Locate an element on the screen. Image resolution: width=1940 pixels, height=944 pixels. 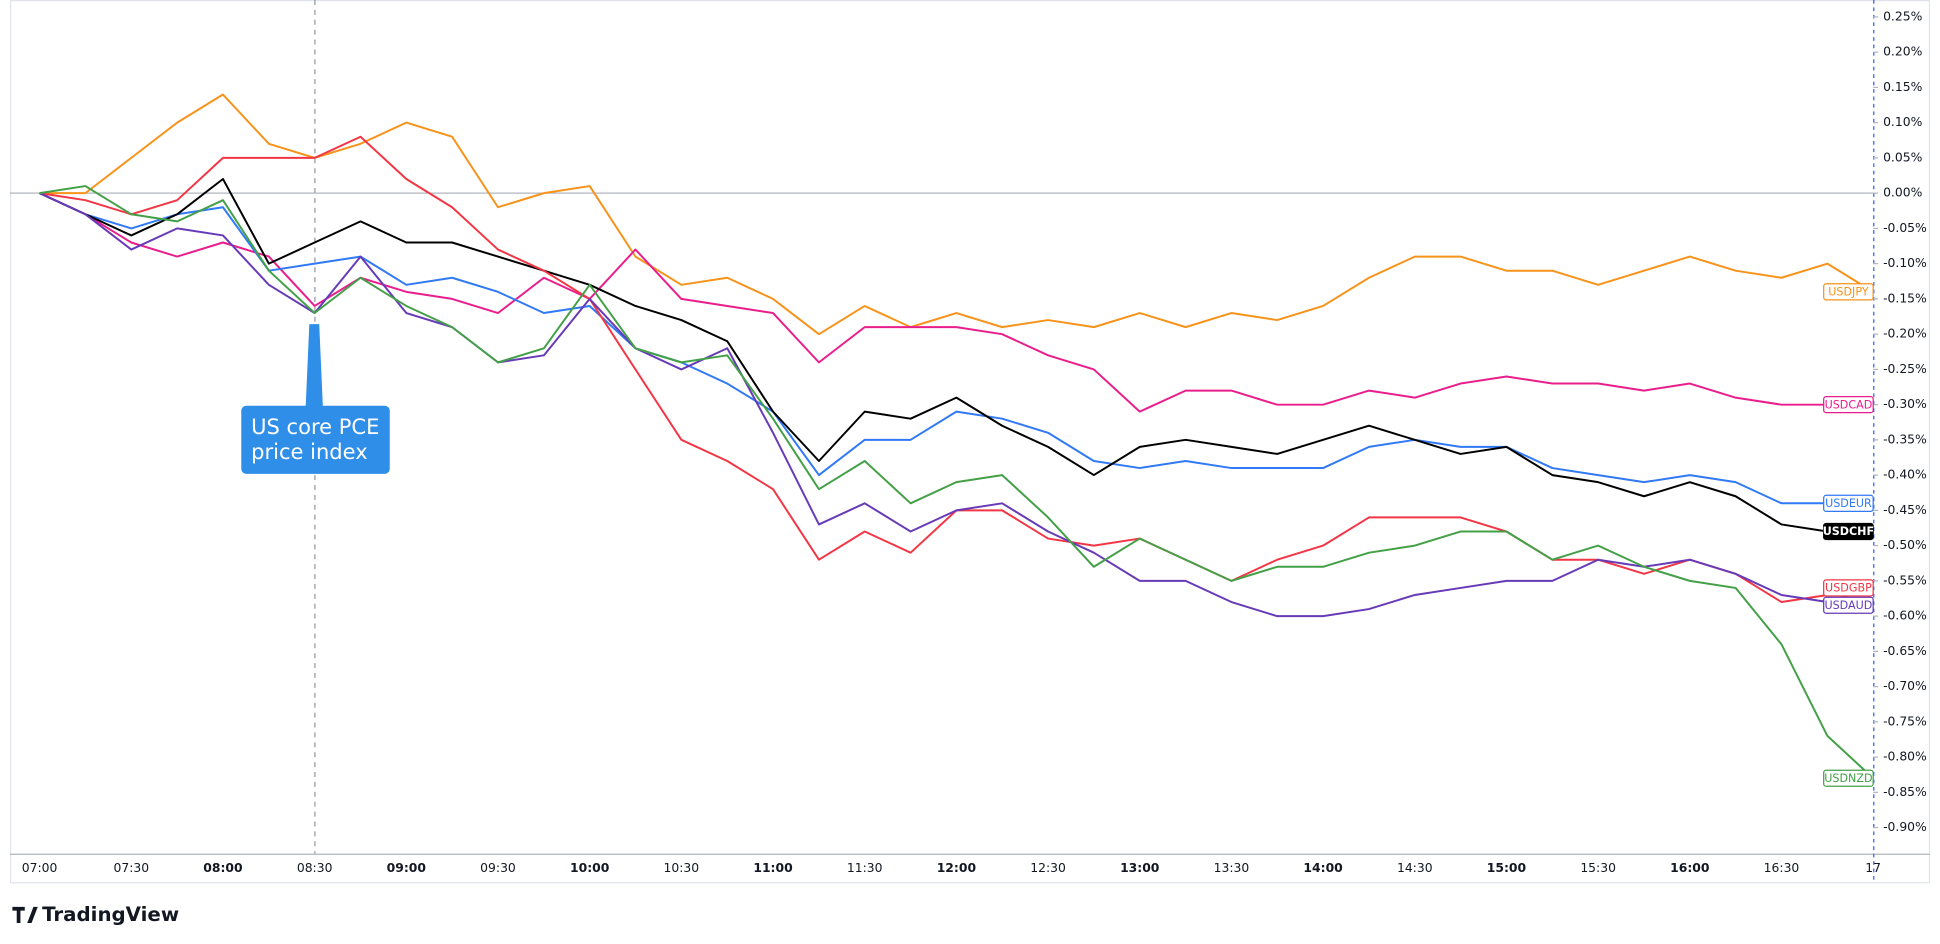
legend-label: USDEUR is located at coordinates (1848, 503).